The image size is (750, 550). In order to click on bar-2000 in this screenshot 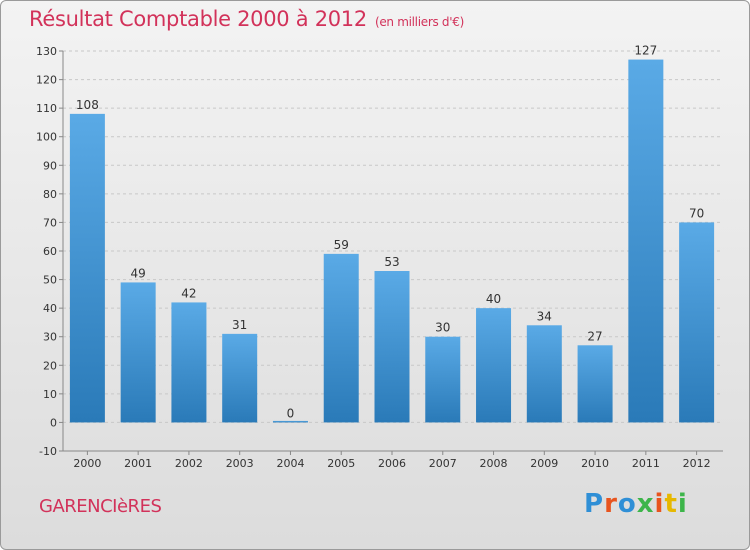, I will do `click(87, 268)`.